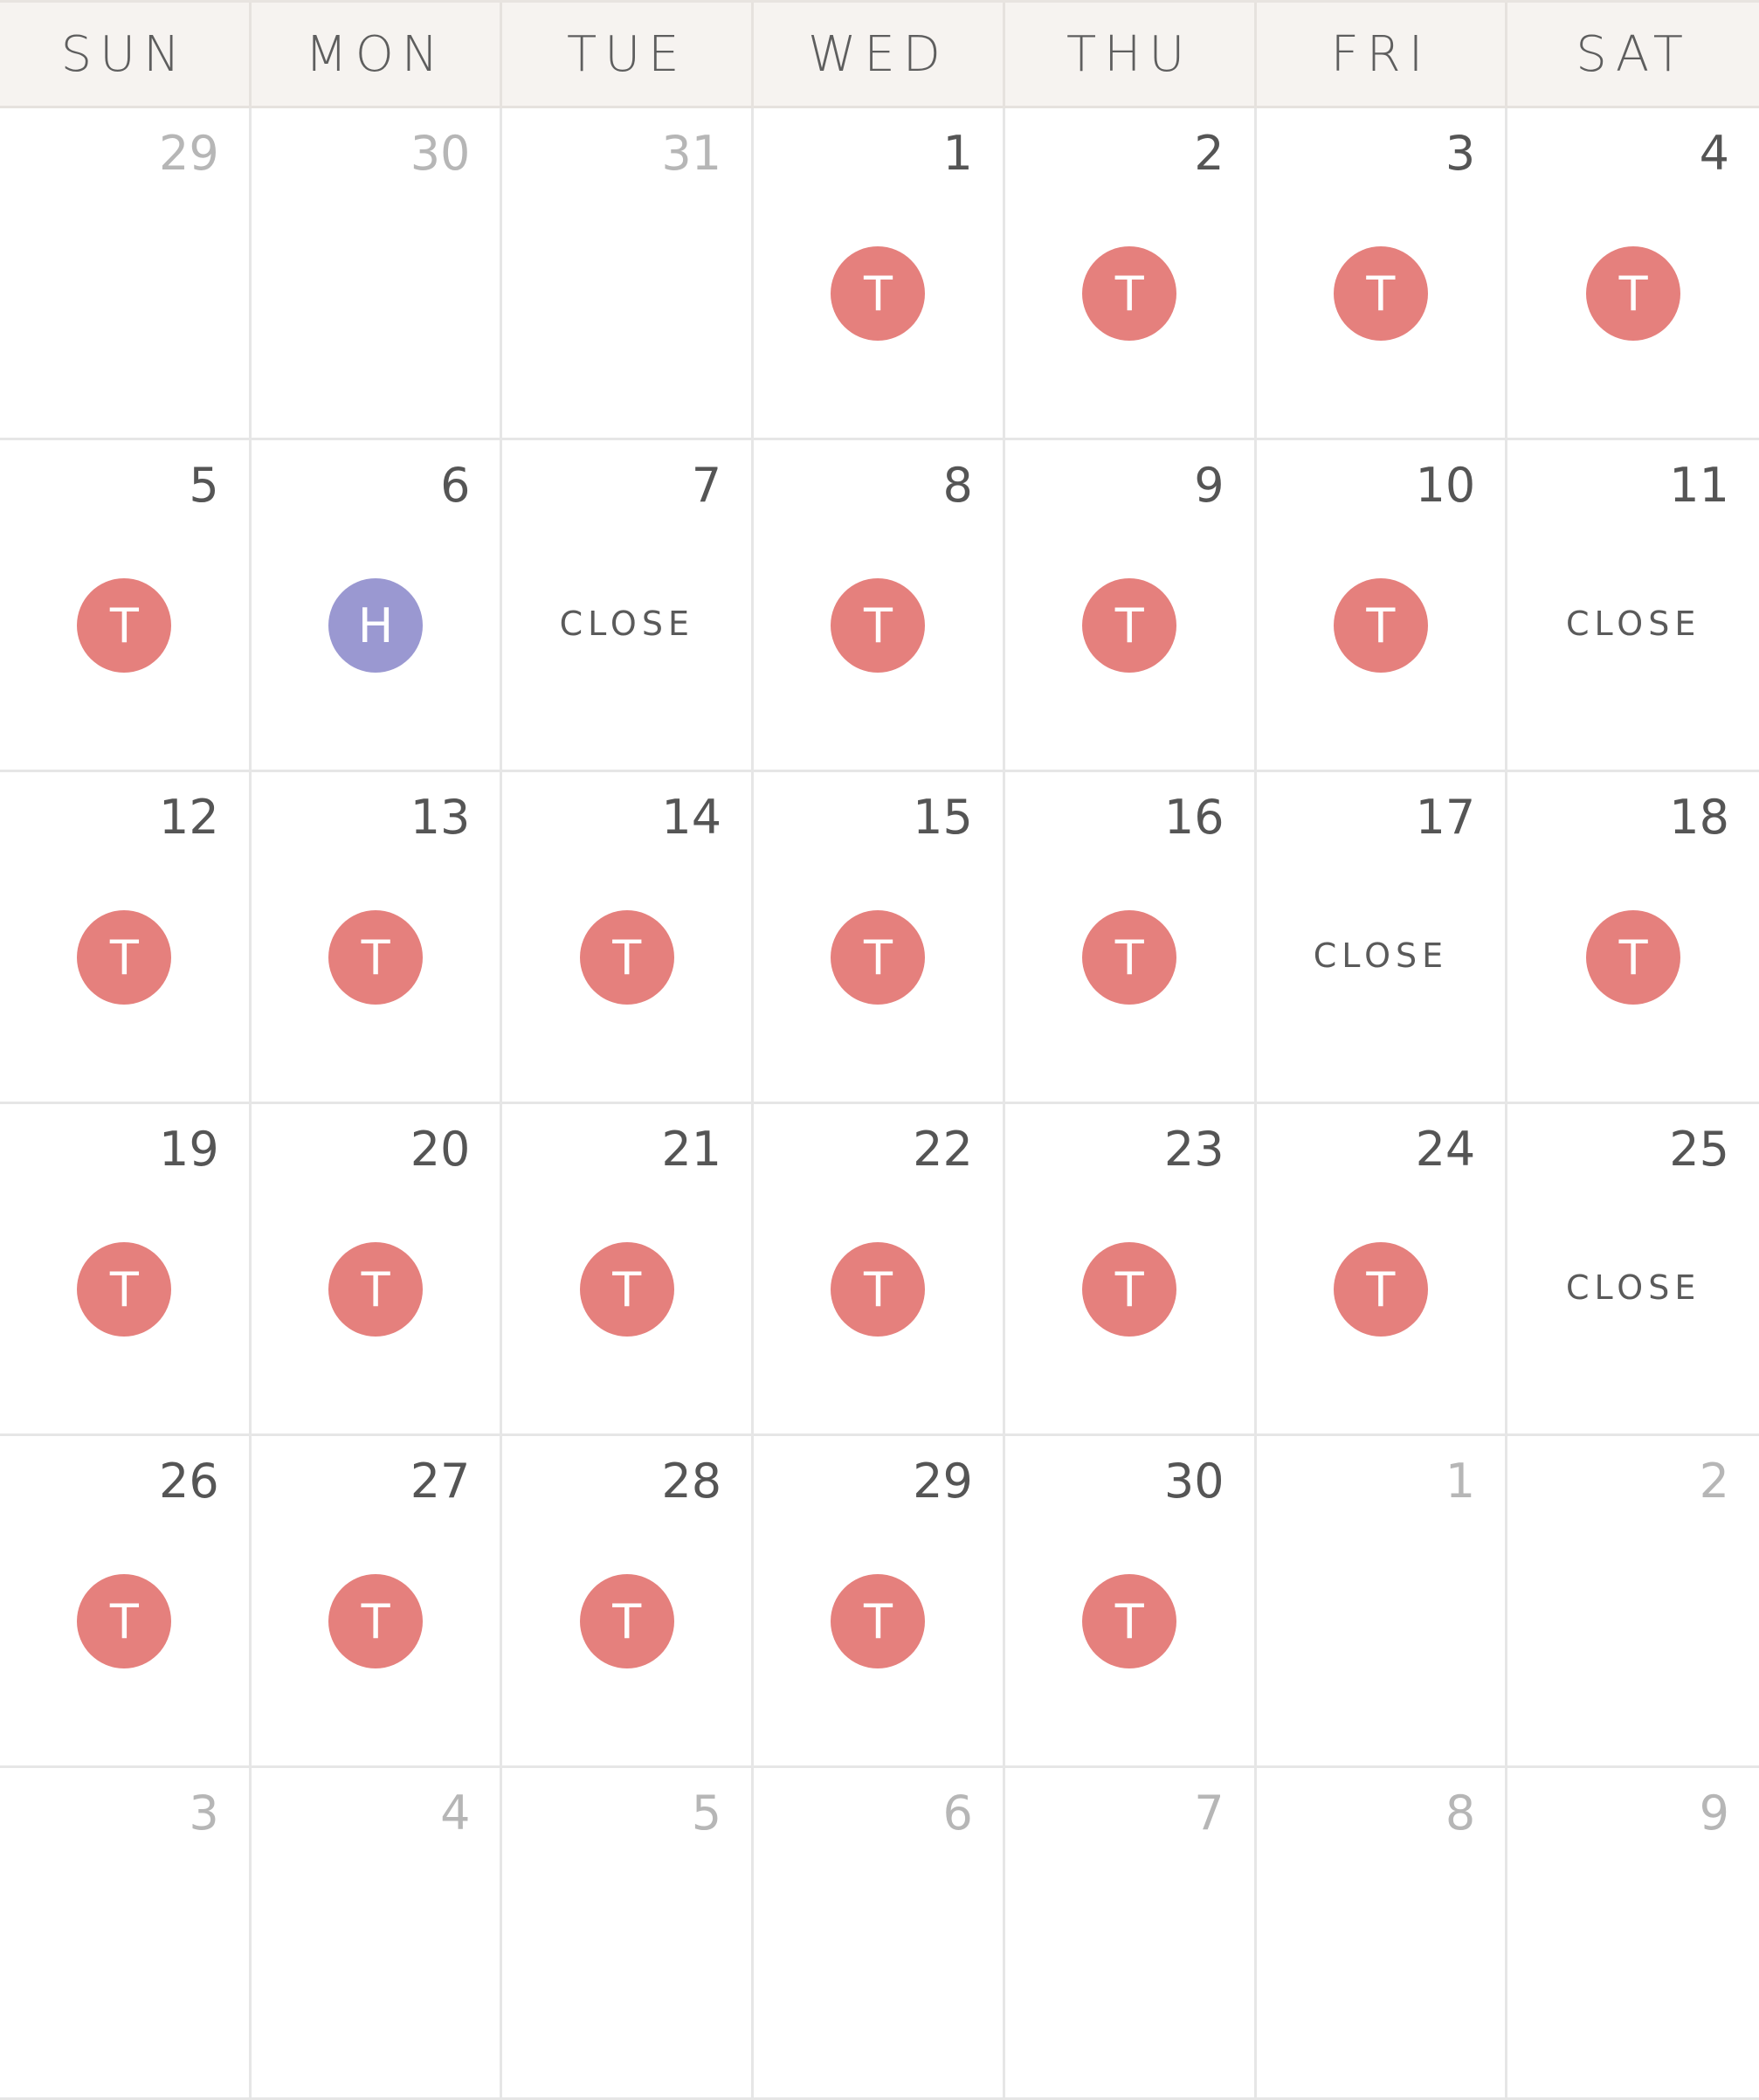 The width and height of the screenshot is (1759, 2100). I want to click on day-number: 10, so click(1445, 486).